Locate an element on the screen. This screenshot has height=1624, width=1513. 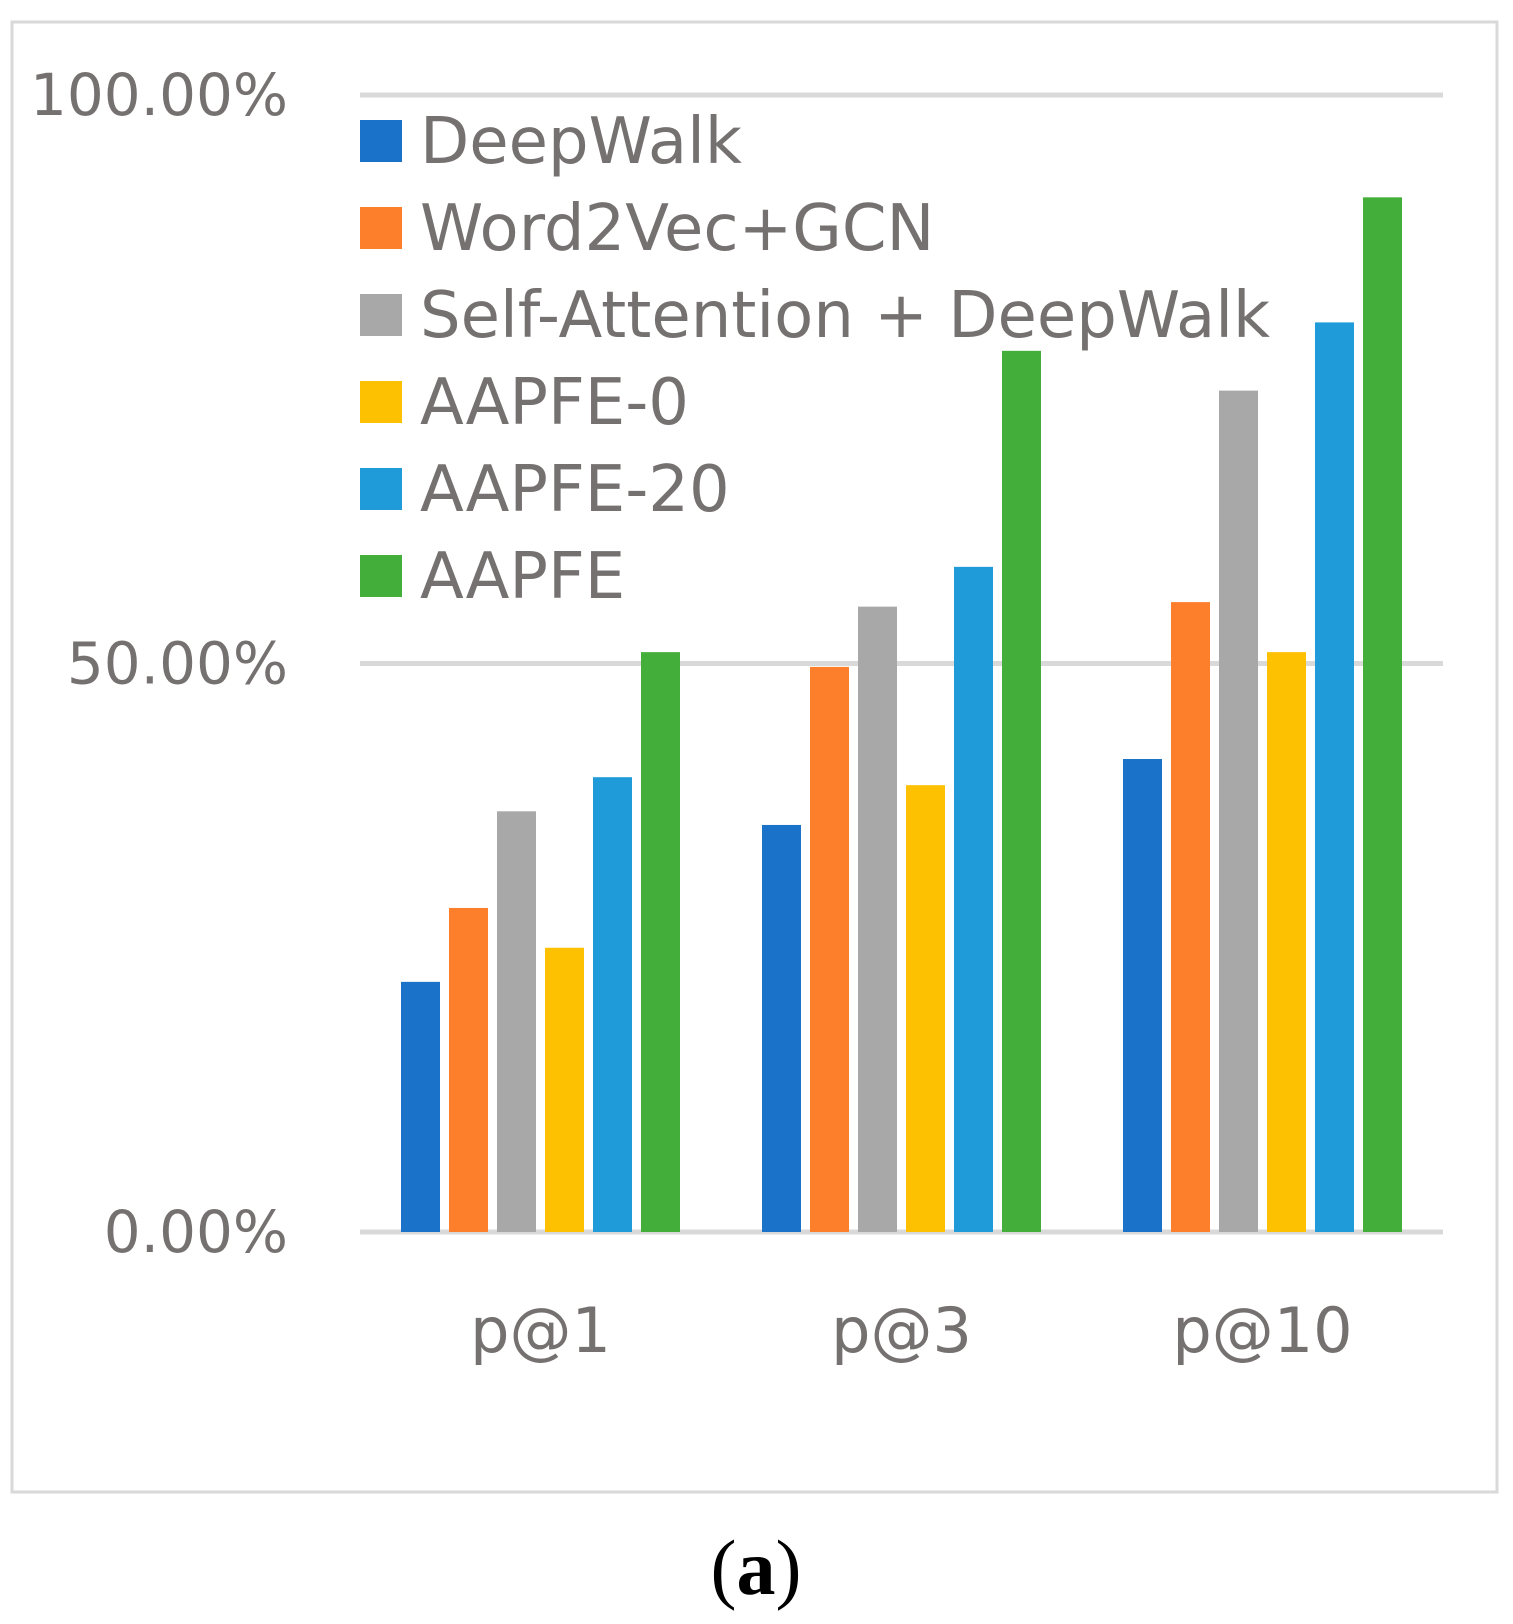
bar-p-at-10-word2vec-gcn is located at coordinates (1190, 917).